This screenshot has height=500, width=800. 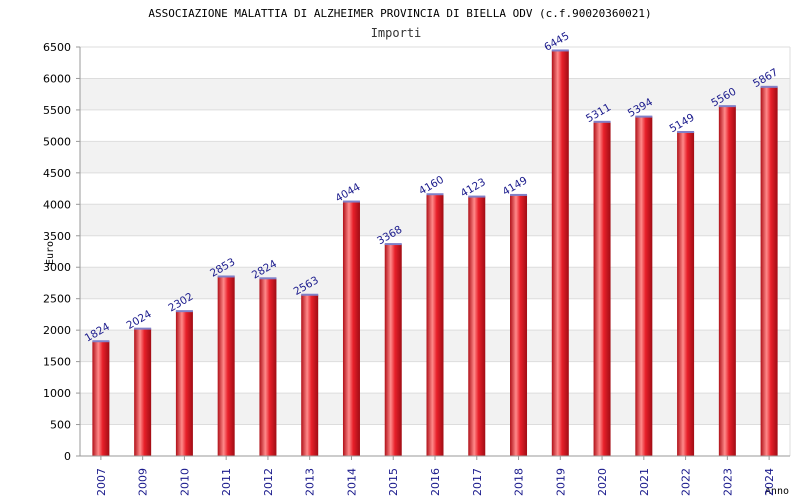 I want to click on y-tick-label: 1500, so click(x=57, y=362).